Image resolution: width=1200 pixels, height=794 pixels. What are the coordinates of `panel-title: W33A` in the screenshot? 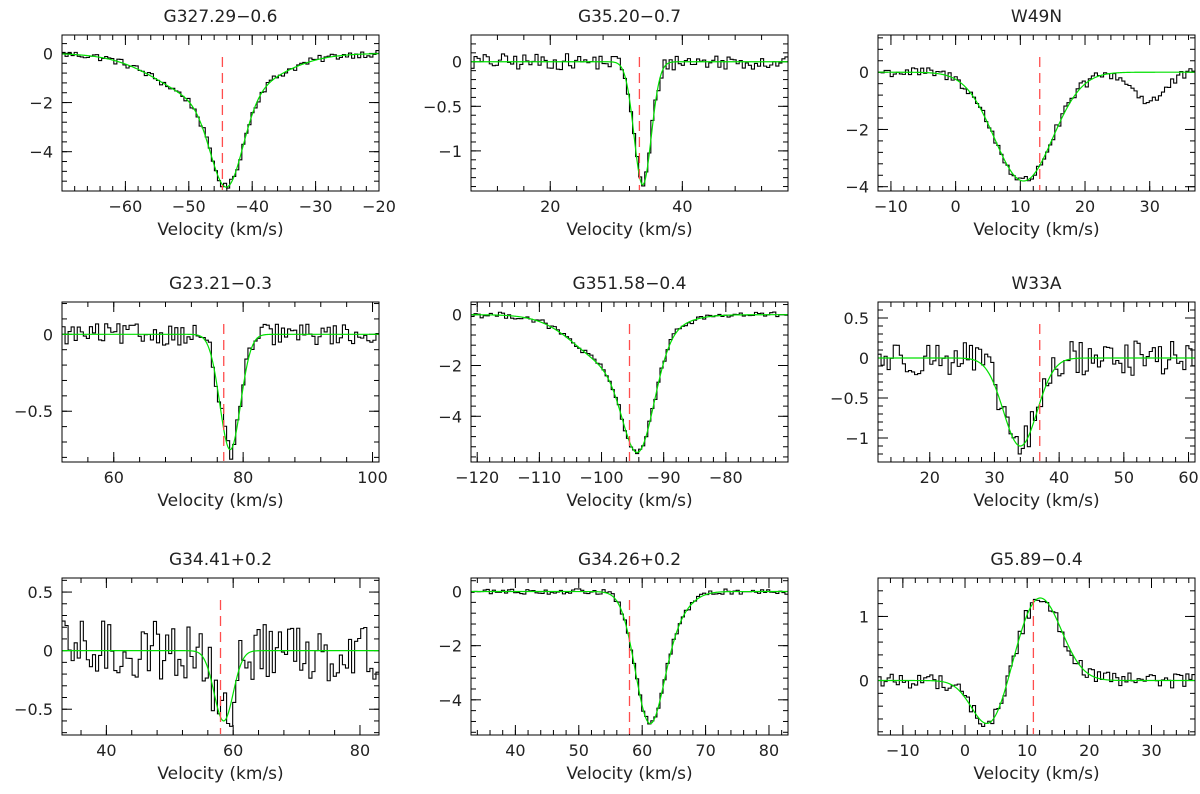 It's located at (1036, 284).